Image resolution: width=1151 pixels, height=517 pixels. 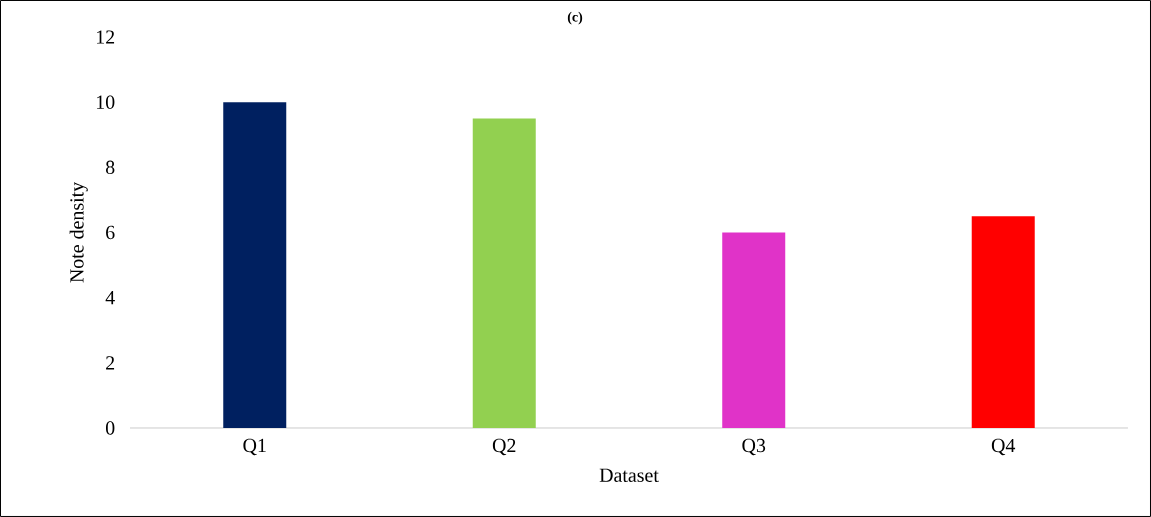 What do you see at coordinates (105, 102) in the screenshot?
I see `y-tick-label: 10` at bounding box center [105, 102].